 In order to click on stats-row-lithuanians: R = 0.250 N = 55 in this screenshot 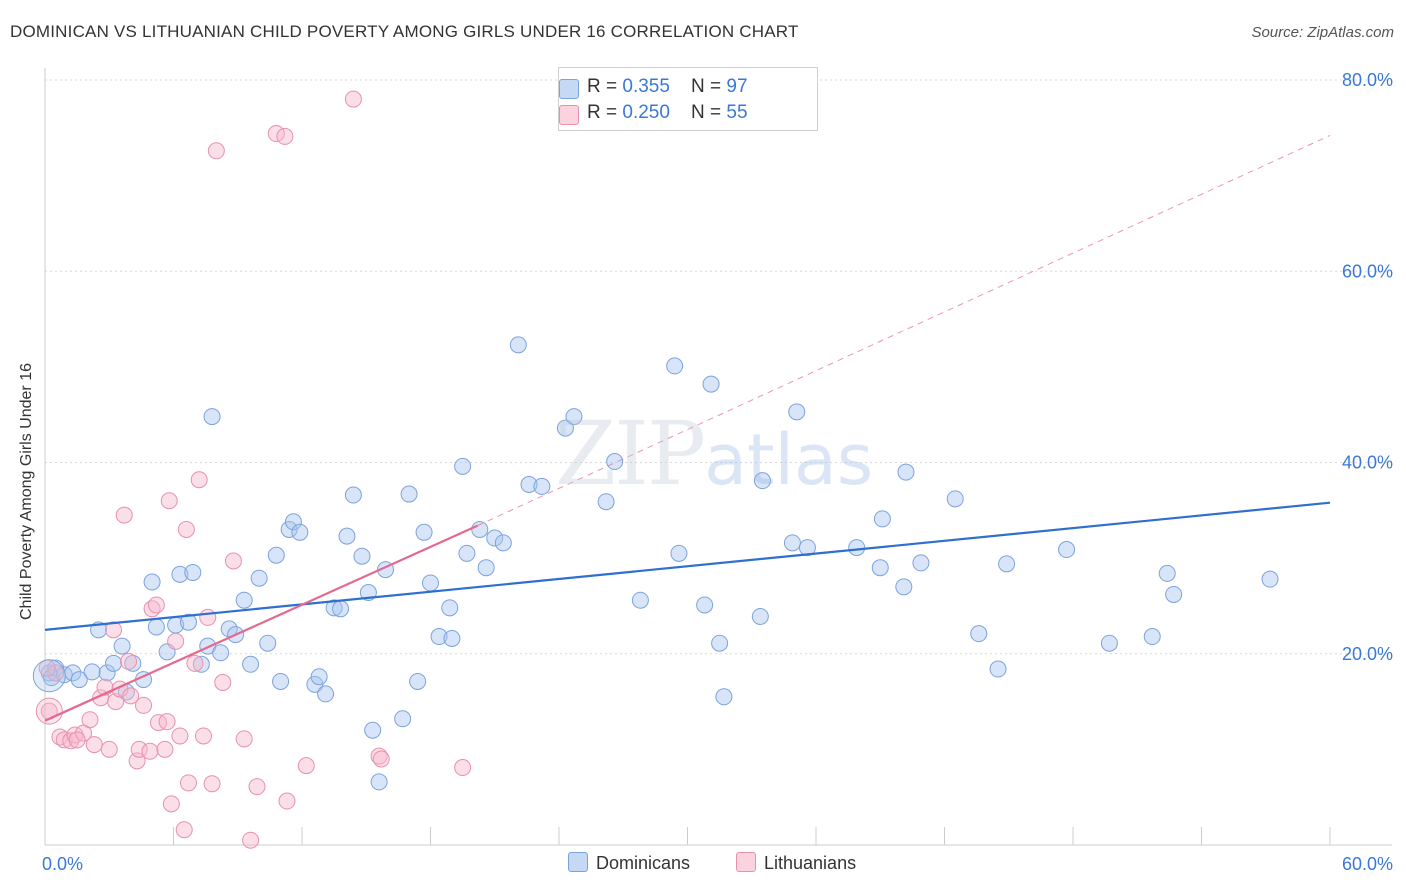, I will do `click(653, 113)`.